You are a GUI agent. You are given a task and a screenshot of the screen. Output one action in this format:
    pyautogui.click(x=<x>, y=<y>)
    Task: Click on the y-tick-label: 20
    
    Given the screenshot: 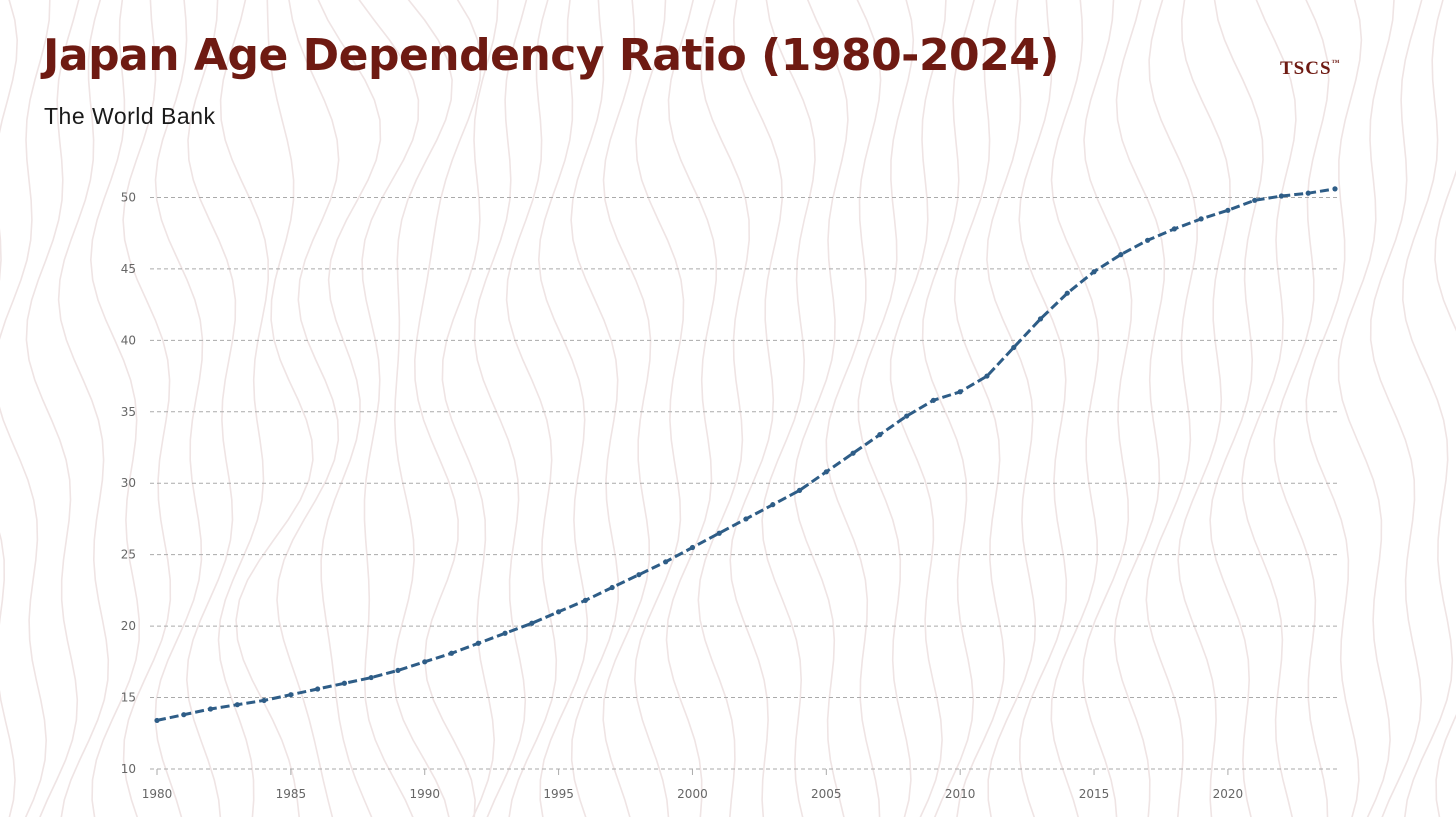 What is the action you would take?
    pyautogui.click(x=128, y=626)
    